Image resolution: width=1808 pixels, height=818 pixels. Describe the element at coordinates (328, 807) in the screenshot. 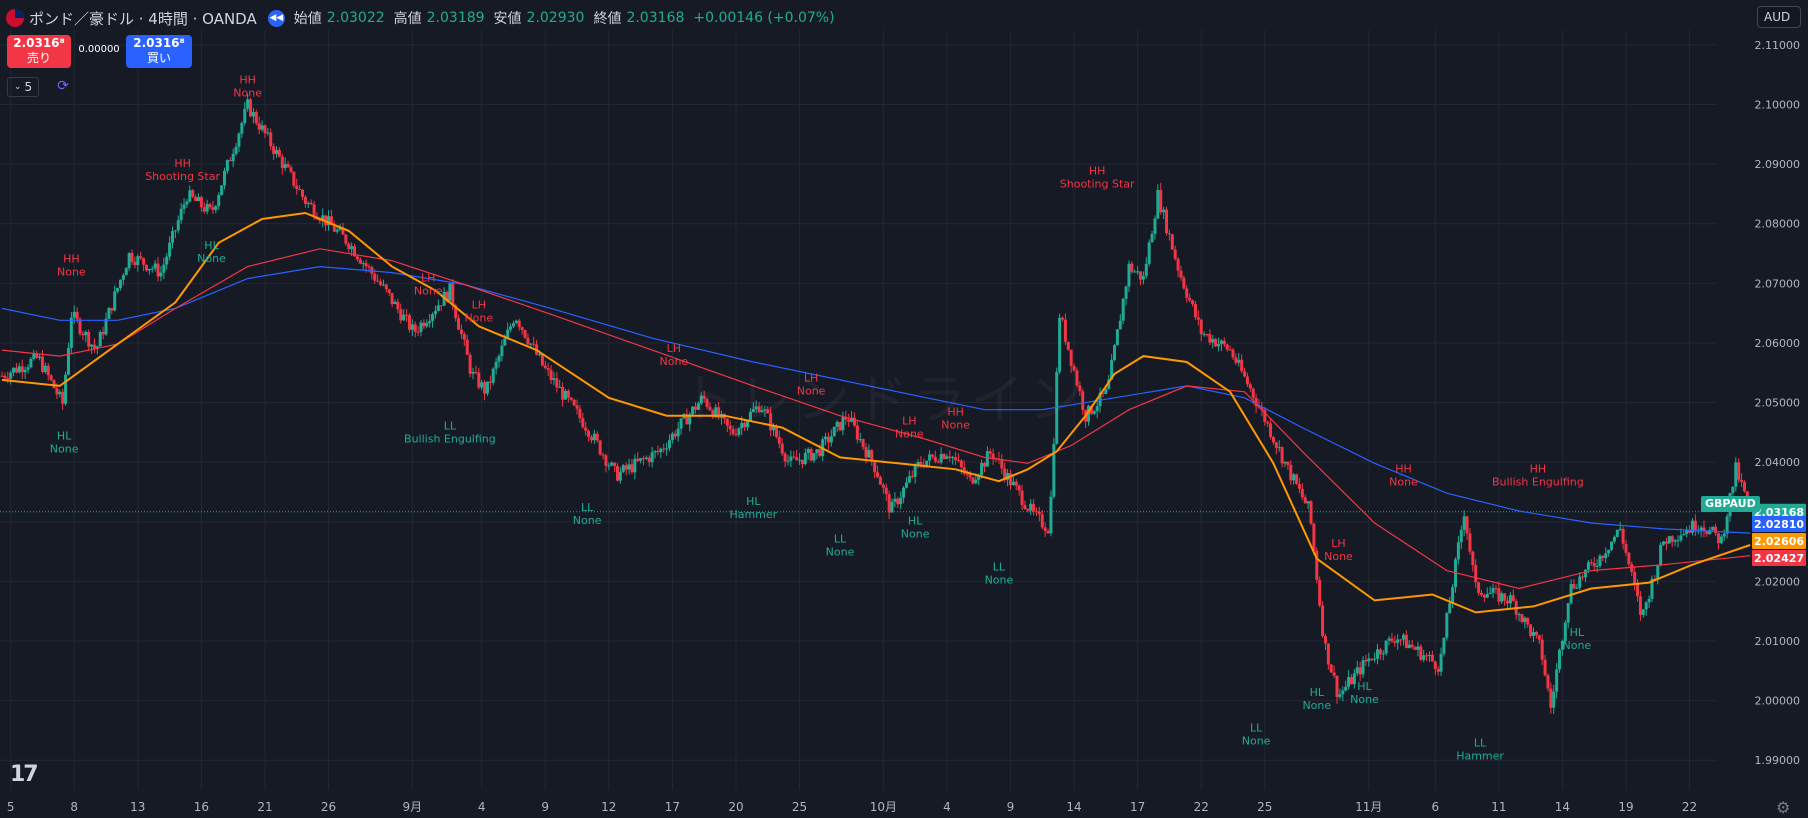

I see `x-tick-label: 26` at that location.